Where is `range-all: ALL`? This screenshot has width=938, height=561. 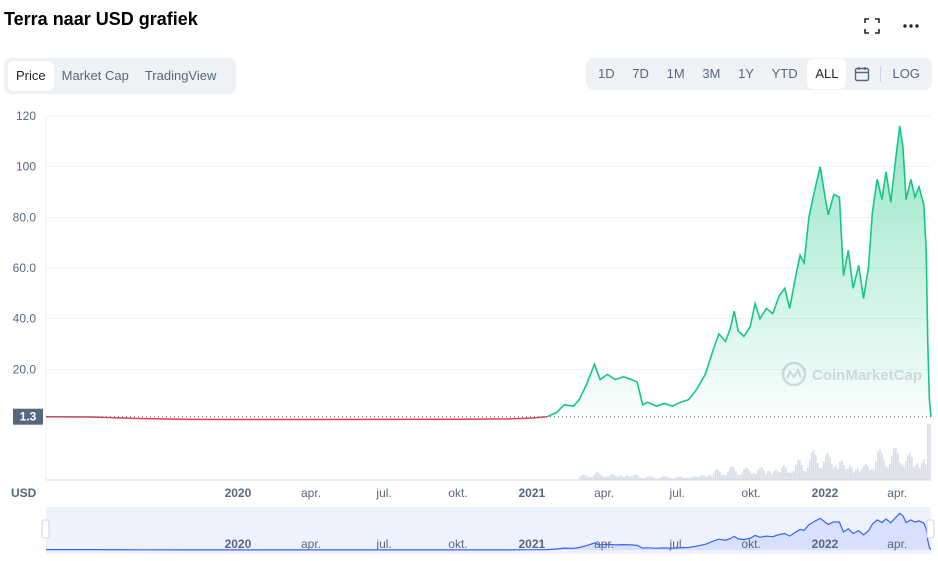 range-all: ALL is located at coordinates (827, 74).